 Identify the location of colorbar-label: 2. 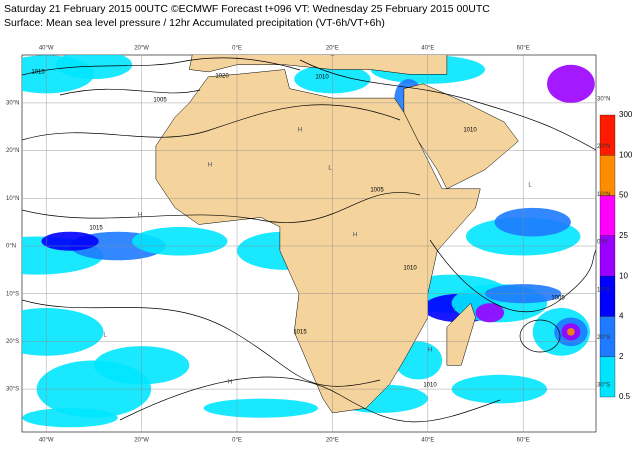
(621, 356).